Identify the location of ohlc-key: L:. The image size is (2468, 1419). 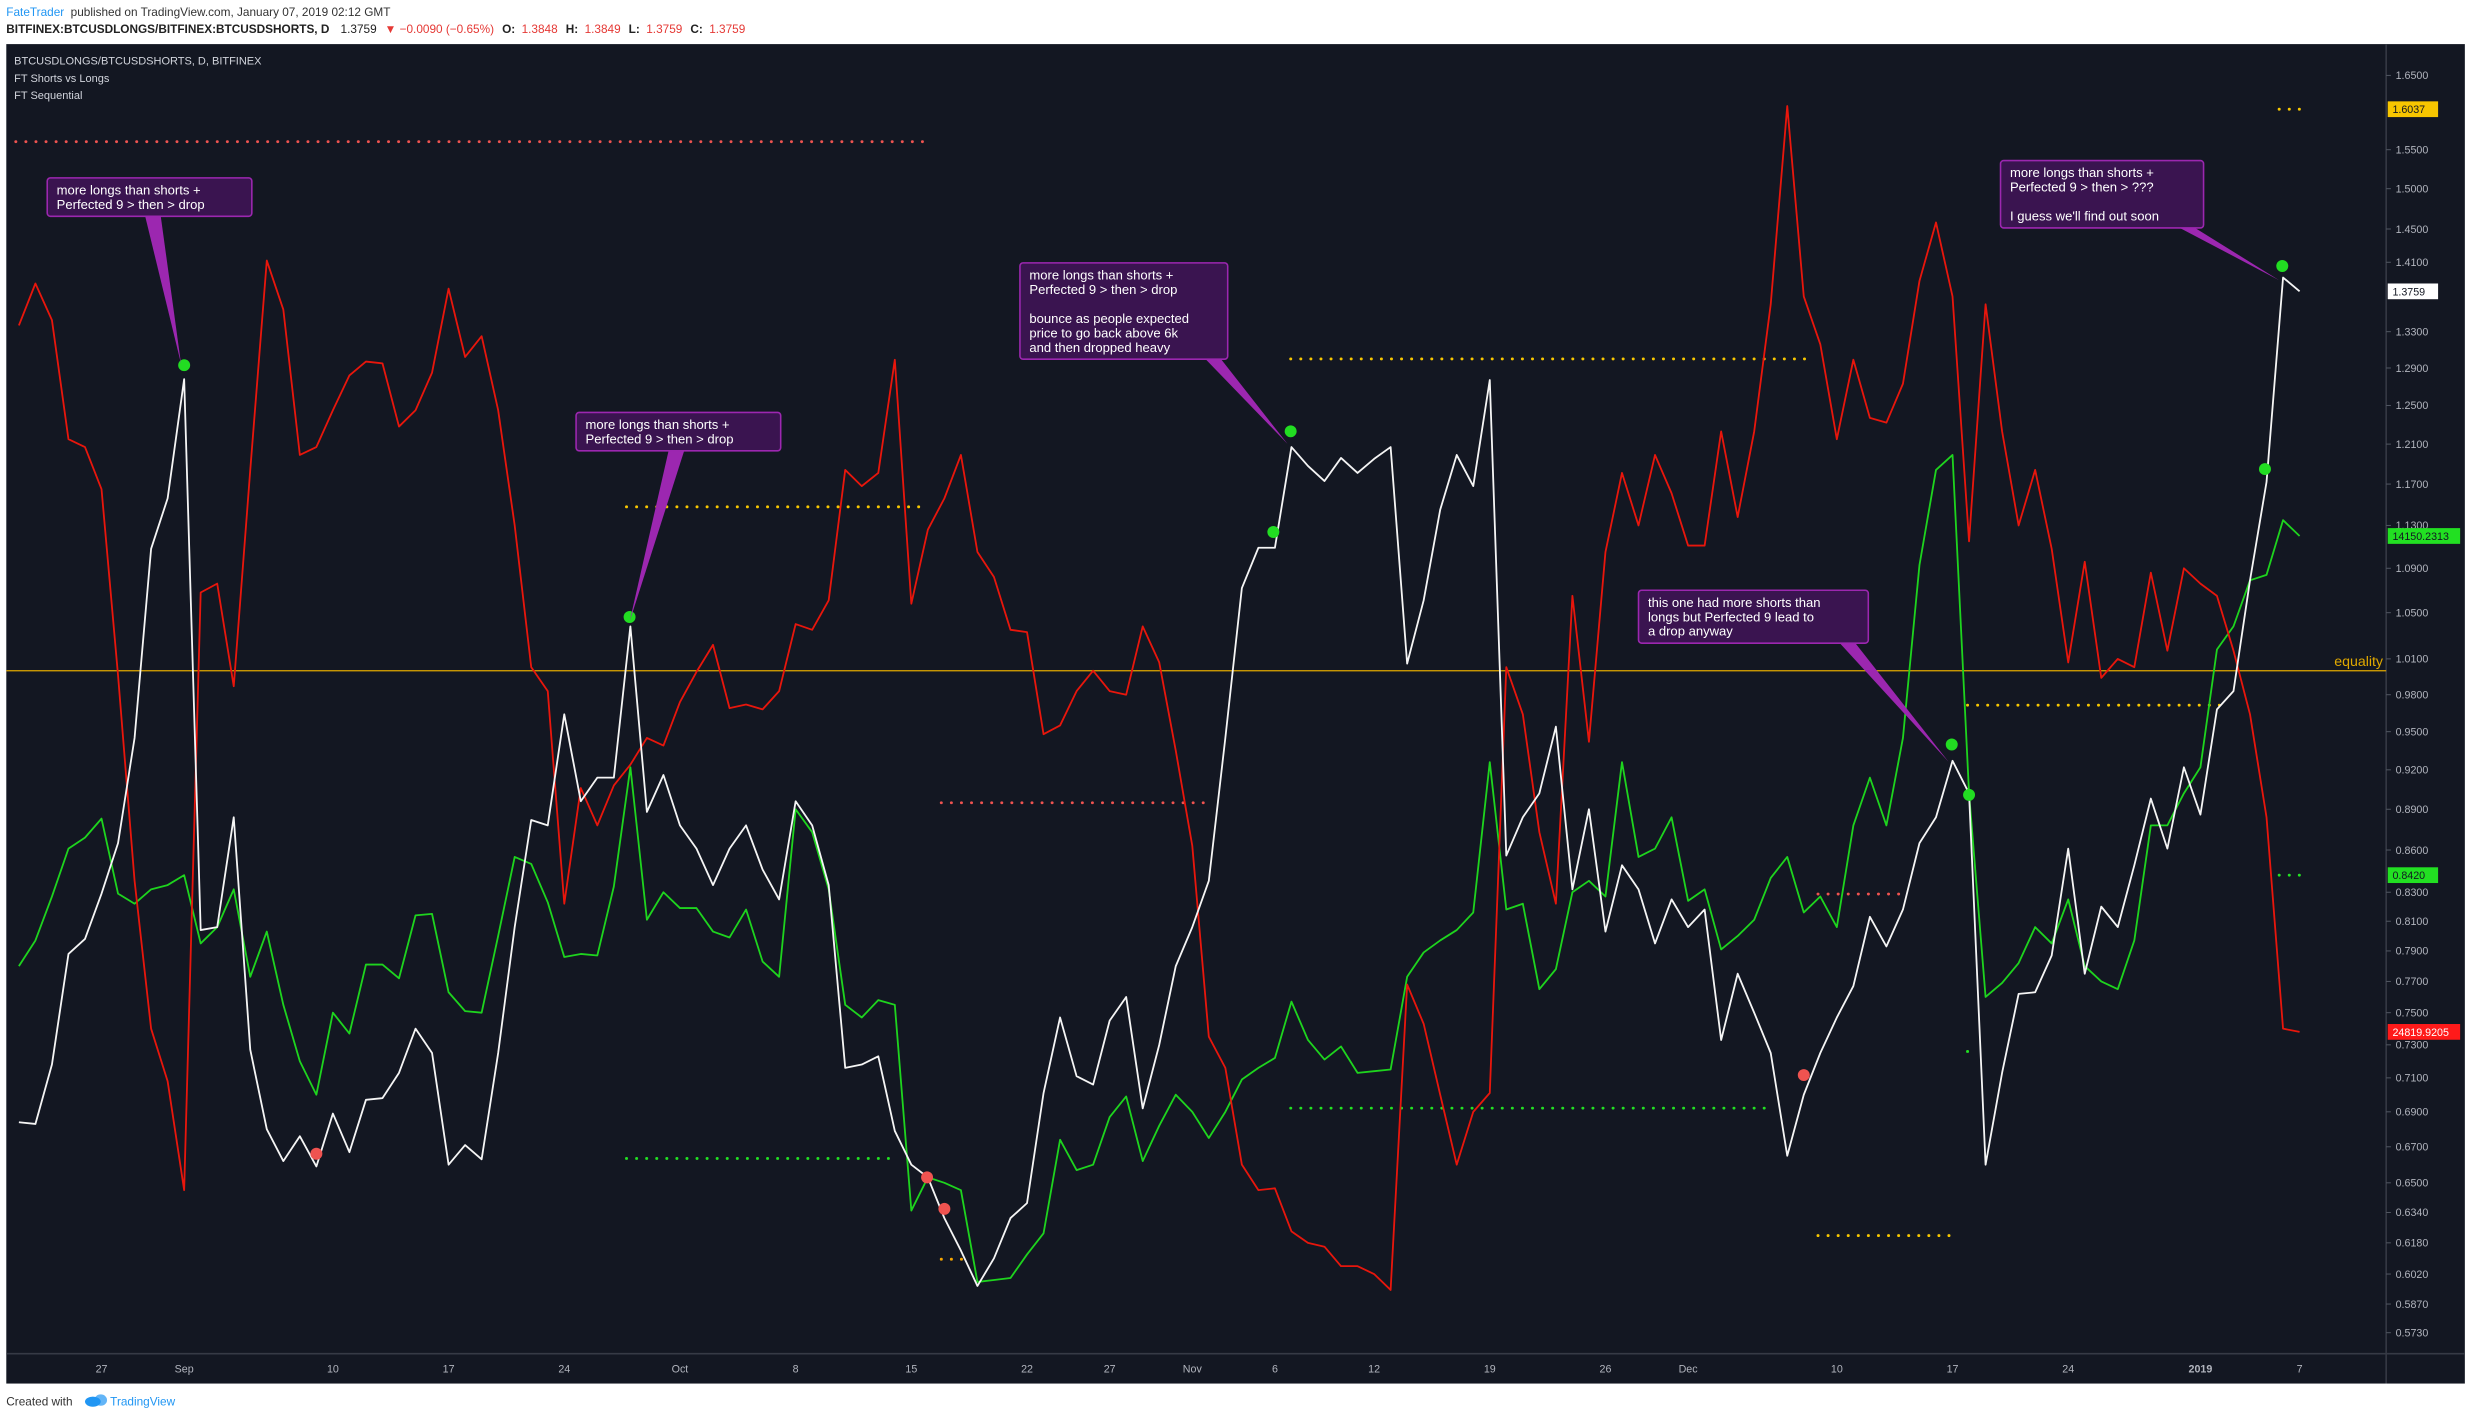
(634, 29).